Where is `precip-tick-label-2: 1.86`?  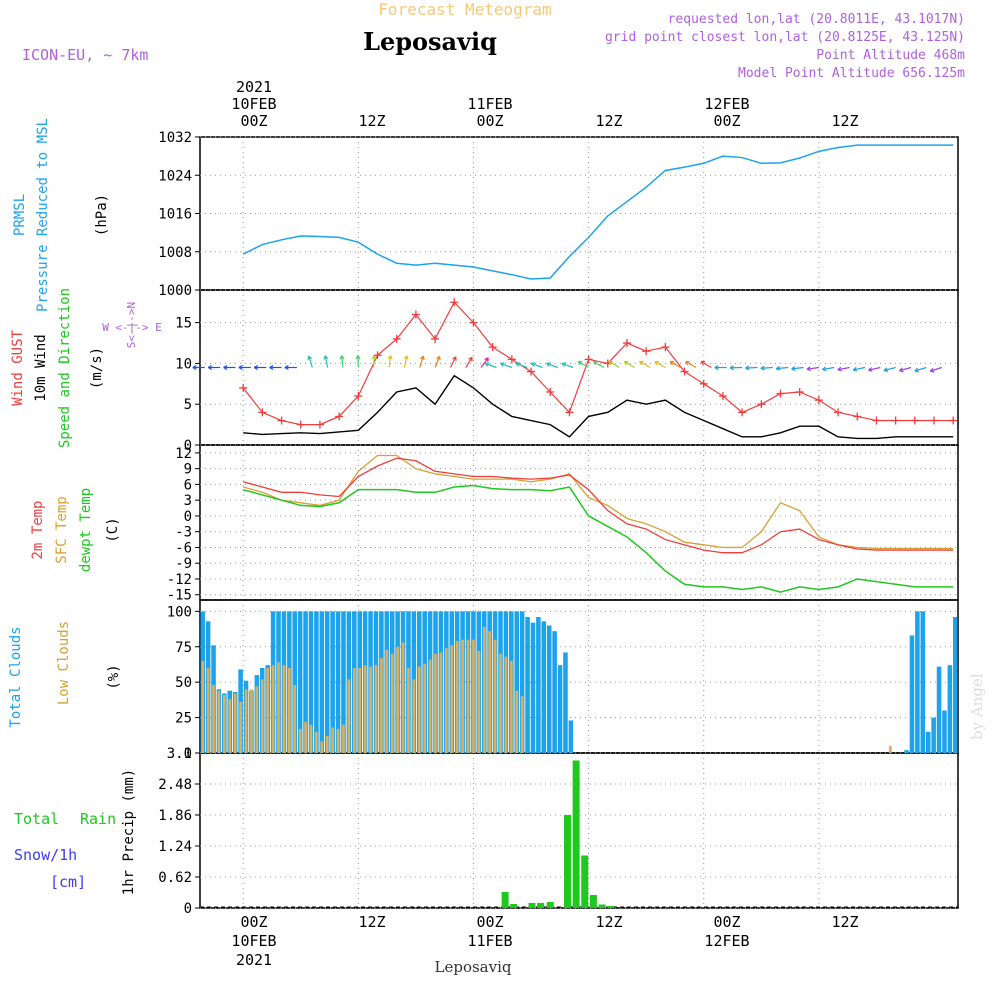
precip-tick-label-2: 1.86 is located at coordinates (175, 816).